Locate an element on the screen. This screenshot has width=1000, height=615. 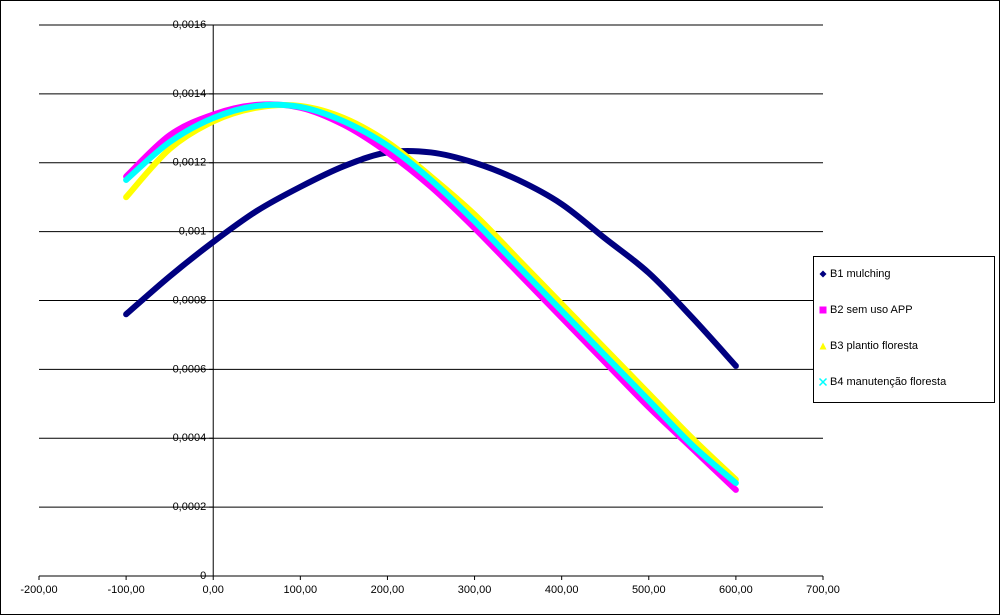
y-tick-label: 0,0006 is located at coordinates (190, 369).